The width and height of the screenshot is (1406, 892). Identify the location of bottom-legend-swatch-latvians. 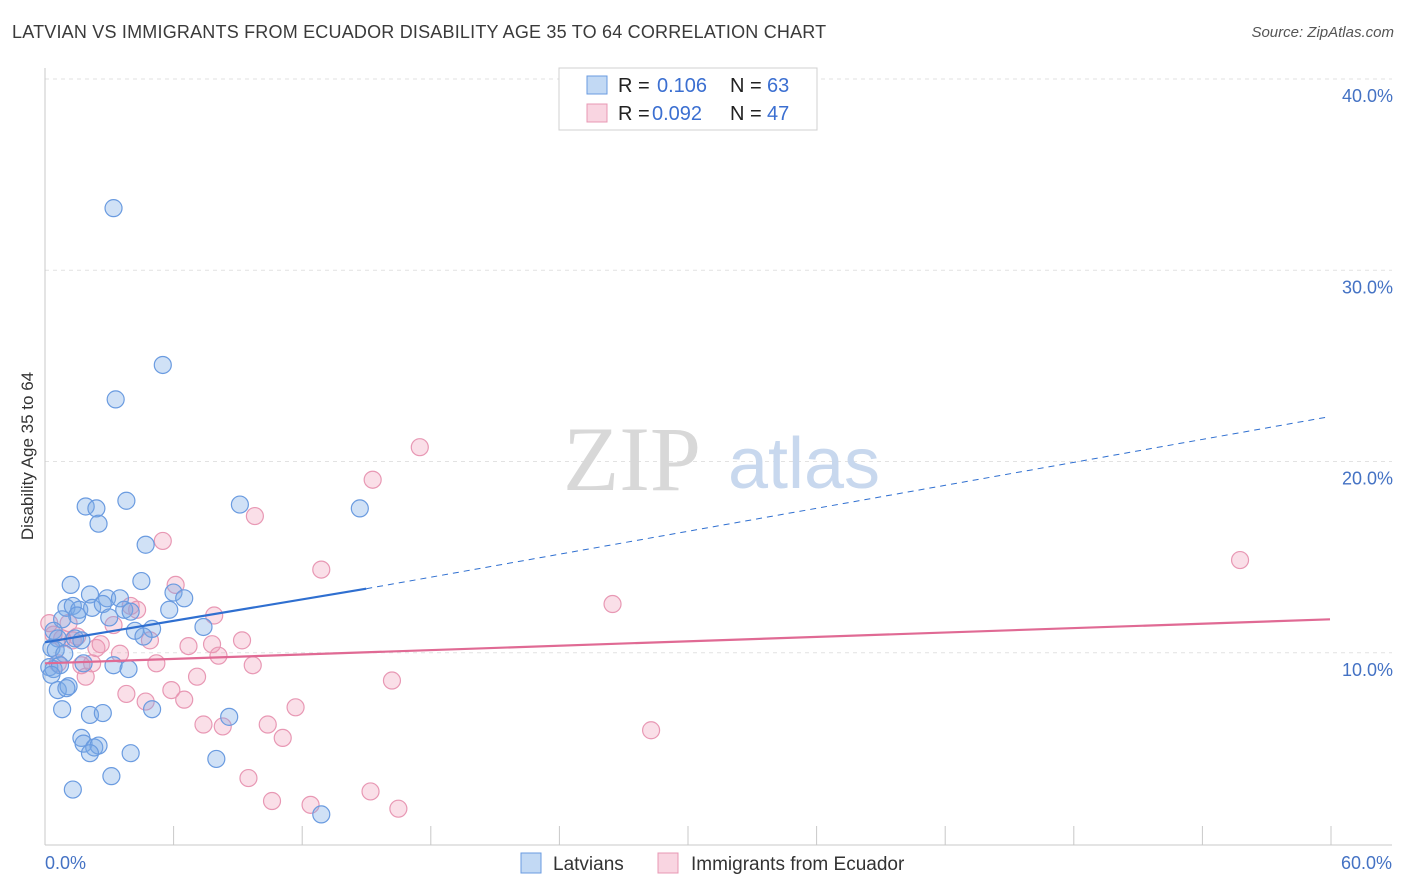
(531, 863).